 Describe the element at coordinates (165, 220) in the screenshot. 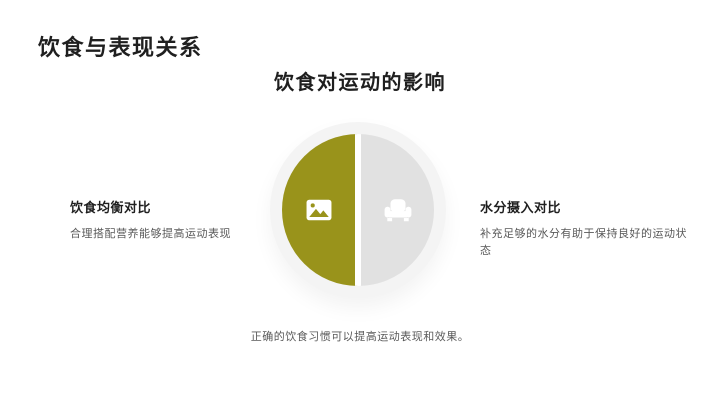

I see `left-comparison-block: 饮食均衡对比 合理搭配营养能够提高运动表现` at that location.